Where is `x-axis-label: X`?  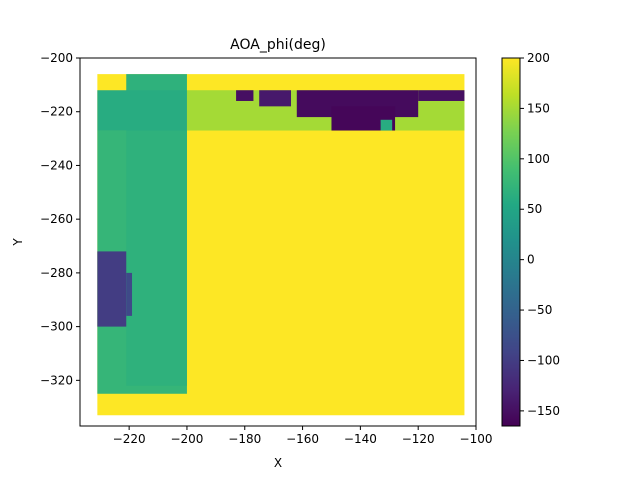 x-axis-label: X is located at coordinates (278, 463).